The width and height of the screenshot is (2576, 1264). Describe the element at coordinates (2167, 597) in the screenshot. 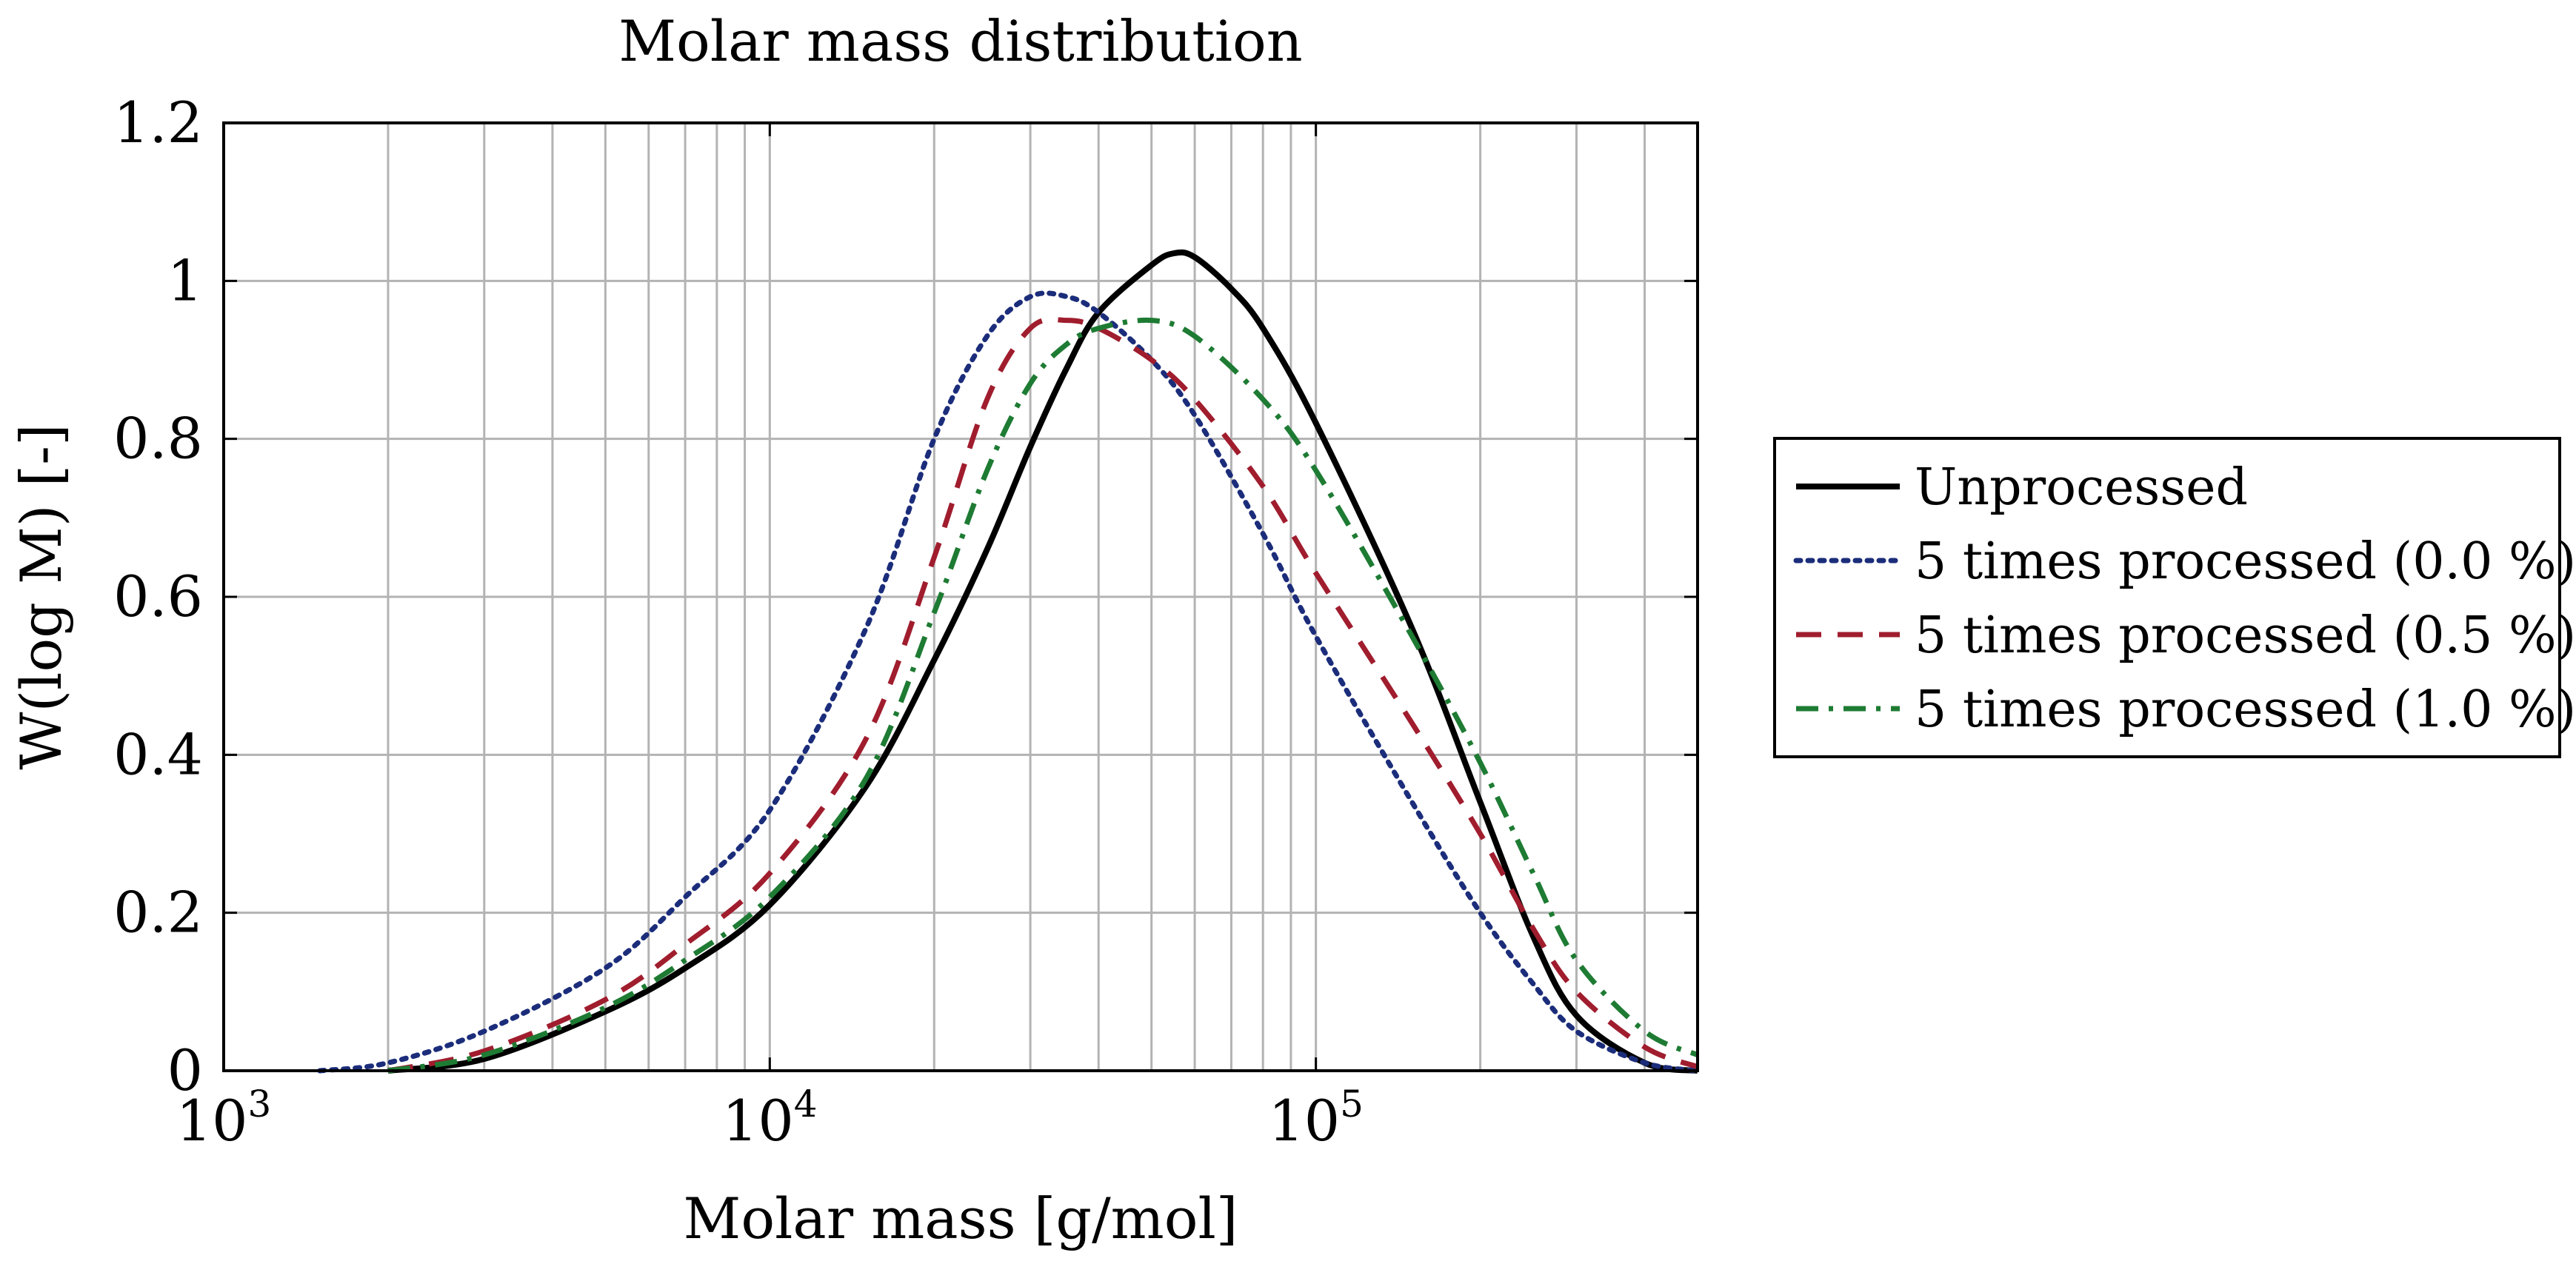

I see `legend-box` at that location.